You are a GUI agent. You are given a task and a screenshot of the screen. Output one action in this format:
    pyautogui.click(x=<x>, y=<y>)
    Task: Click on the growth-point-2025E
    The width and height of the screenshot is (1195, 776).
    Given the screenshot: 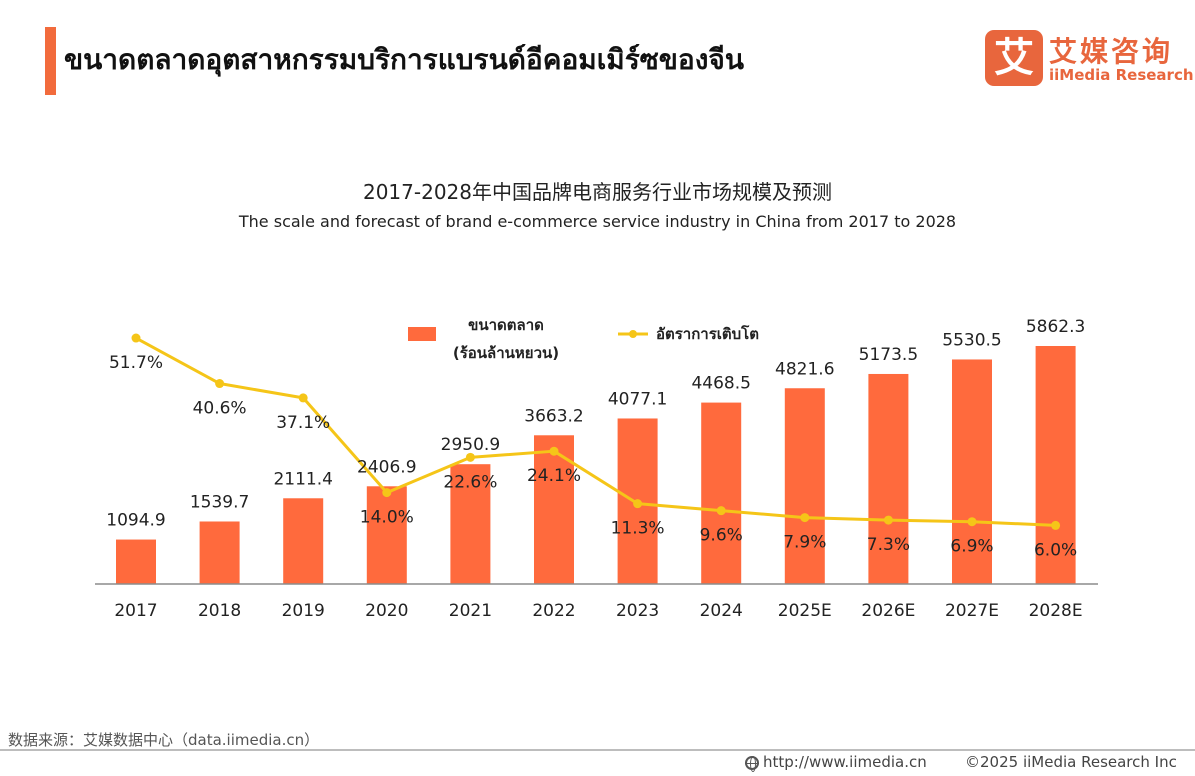 What is the action you would take?
    pyautogui.click(x=805, y=518)
    